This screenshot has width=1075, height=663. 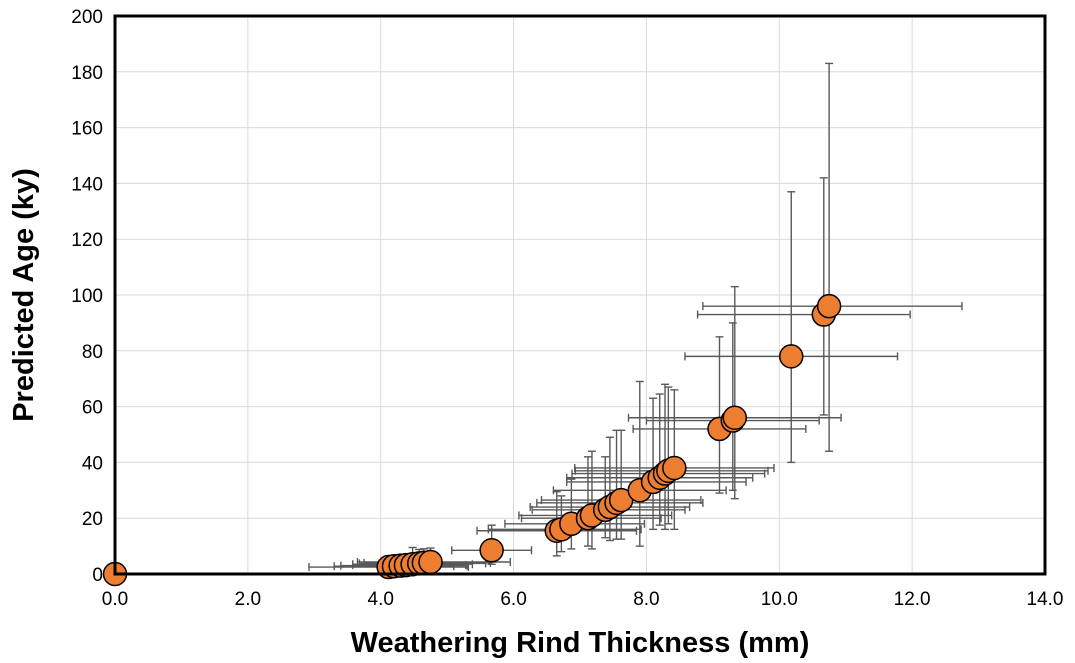 What do you see at coordinates (513, 599) in the screenshot?
I see `x-tick-label: 6.0` at bounding box center [513, 599].